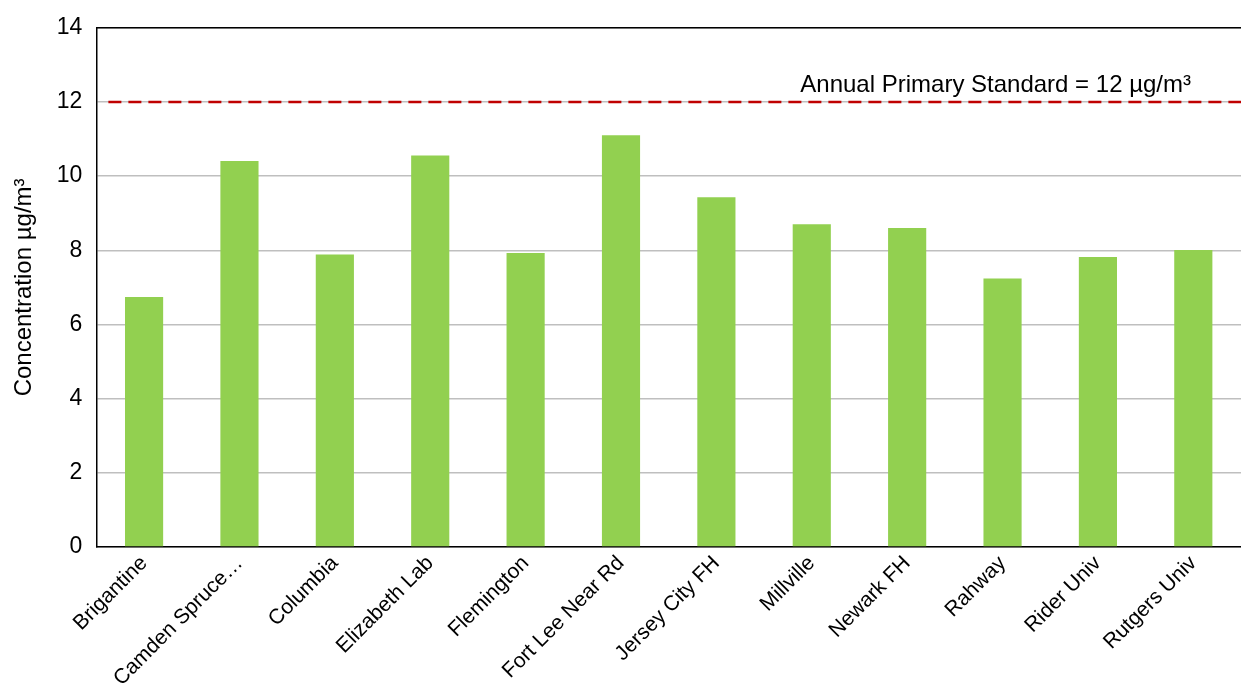  What do you see at coordinates (995, 83) in the screenshot?
I see `ref-line-label: Annual Primary Standard = 12 µg/m³` at bounding box center [995, 83].